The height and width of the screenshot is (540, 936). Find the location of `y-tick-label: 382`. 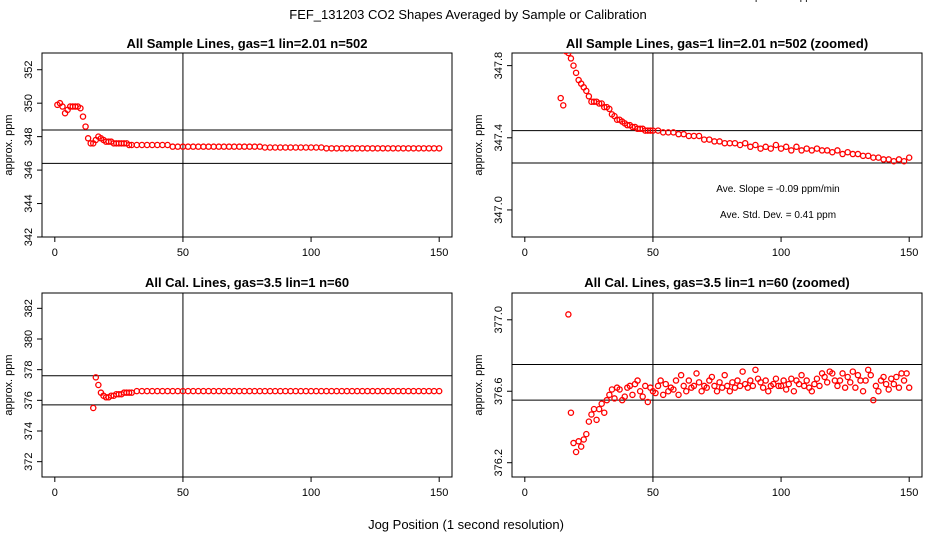

y-tick-label: 382 is located at coordinates (29, 308).